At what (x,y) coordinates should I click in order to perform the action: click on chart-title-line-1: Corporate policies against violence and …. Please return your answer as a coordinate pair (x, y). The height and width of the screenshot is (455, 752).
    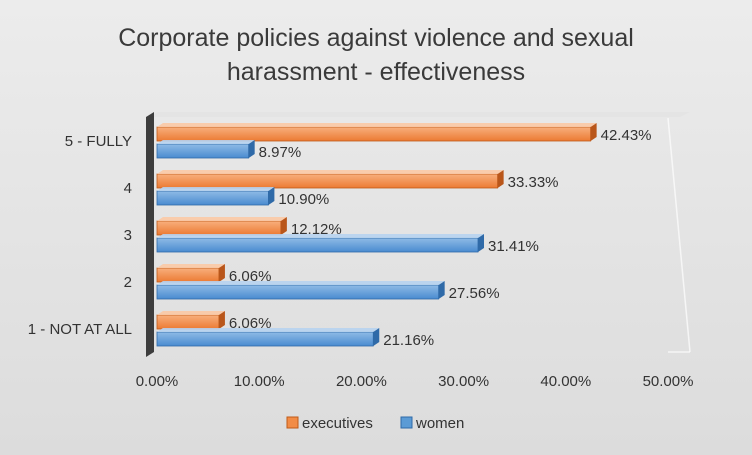
    Looking at the image, I should click on (376, 38).